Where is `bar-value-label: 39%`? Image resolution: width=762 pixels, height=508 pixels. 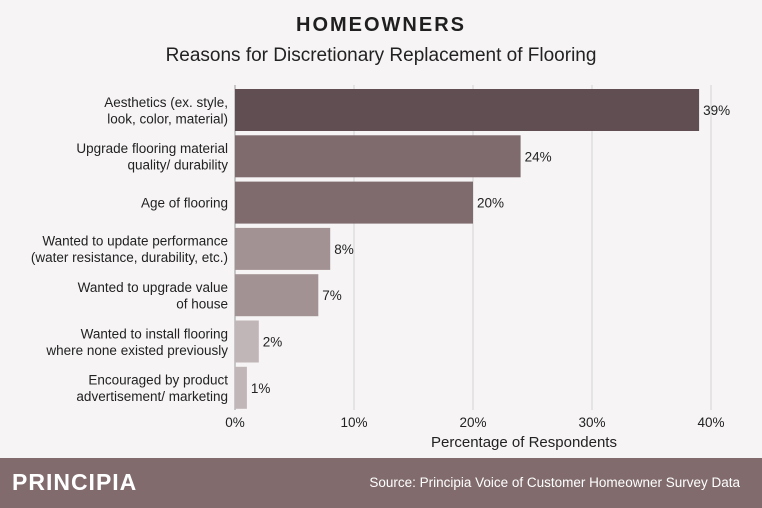 bar-value-label: 39% is located at coordinates (716, 110).